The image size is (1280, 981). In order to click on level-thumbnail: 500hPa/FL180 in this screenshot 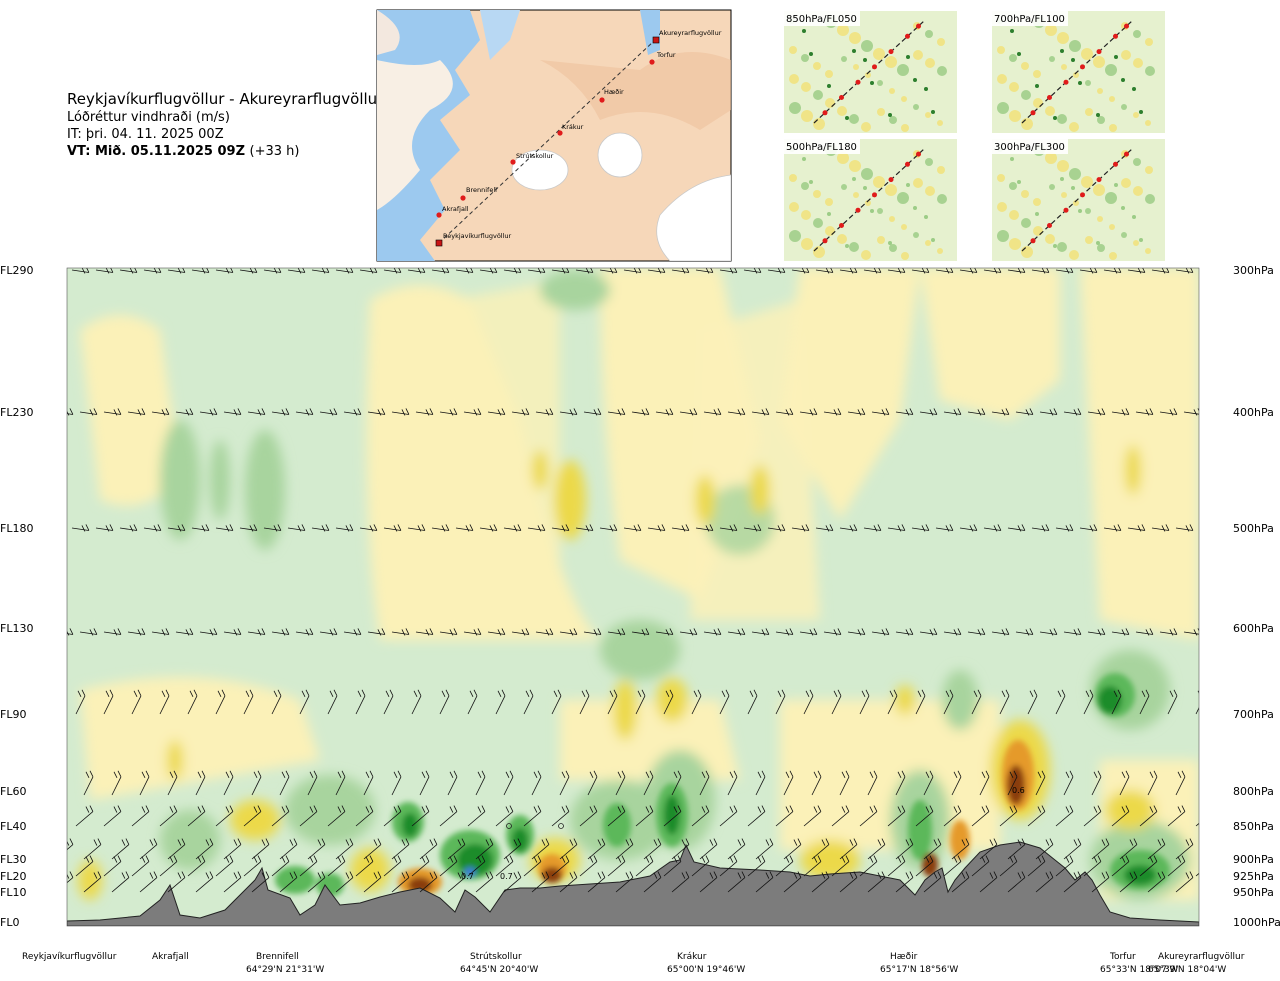, I will do `click(870, 200)`.